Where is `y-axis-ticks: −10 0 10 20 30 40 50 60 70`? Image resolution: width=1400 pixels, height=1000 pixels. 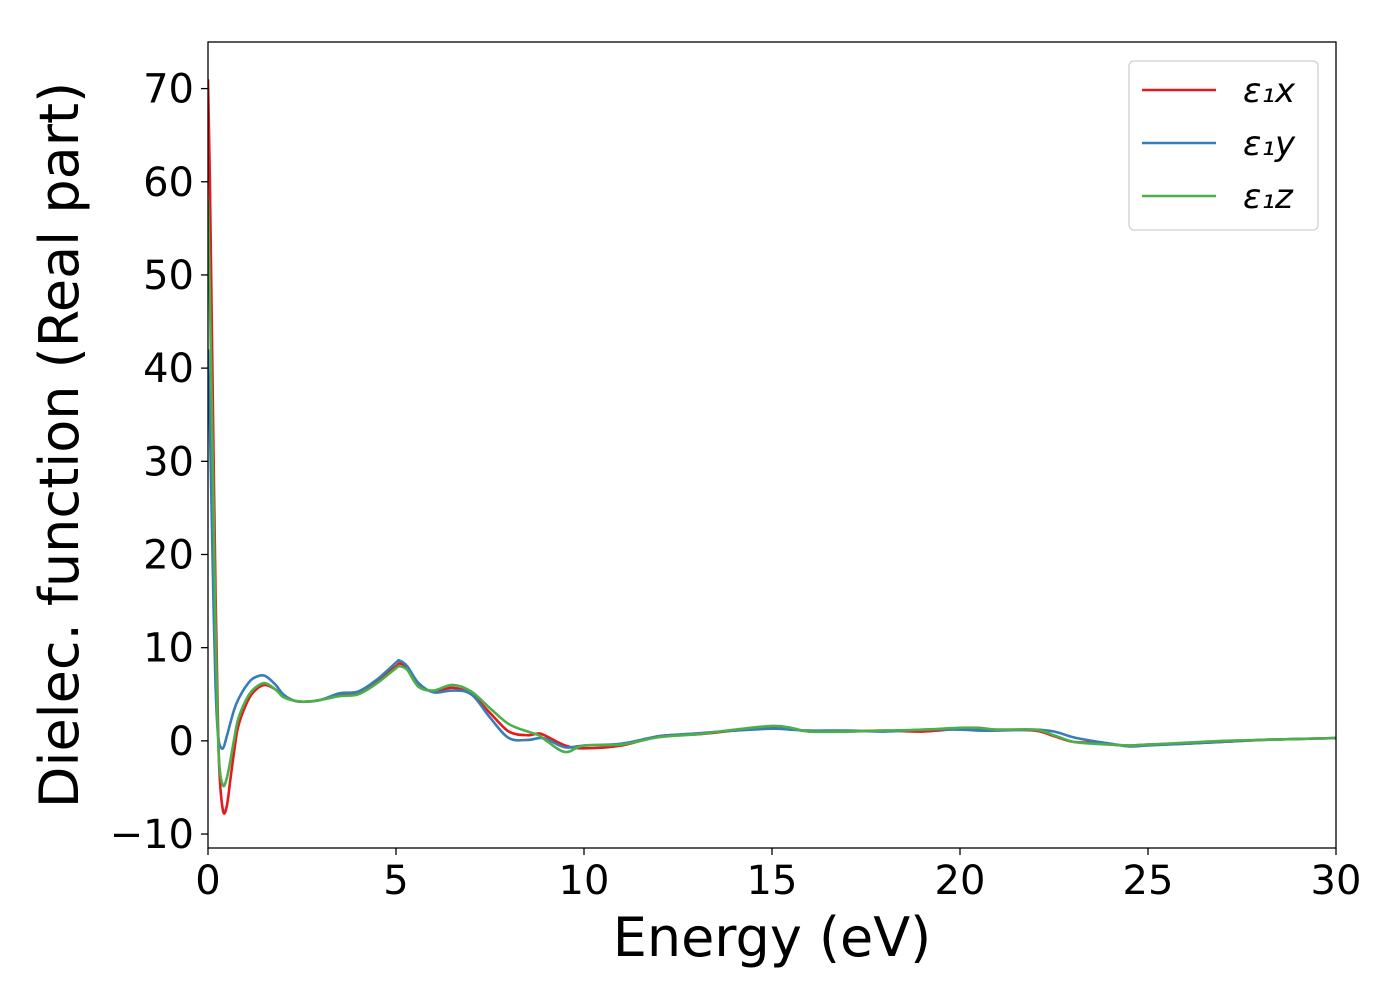 y-axis-ticks: −10 0 10 20 30 40 50 60 70 is located at coordinates (159, 462).